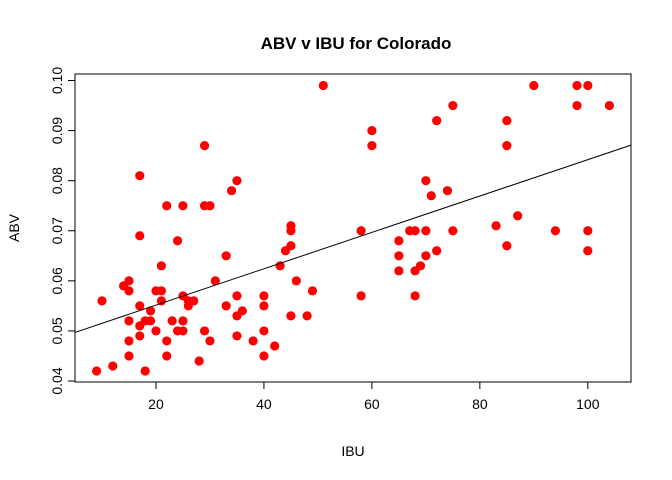 This screenshot has height=480, width=672. Describe the element at coordinates (57, 180) in the screenshot. I see `y-tick-label: 0.08` at that location.